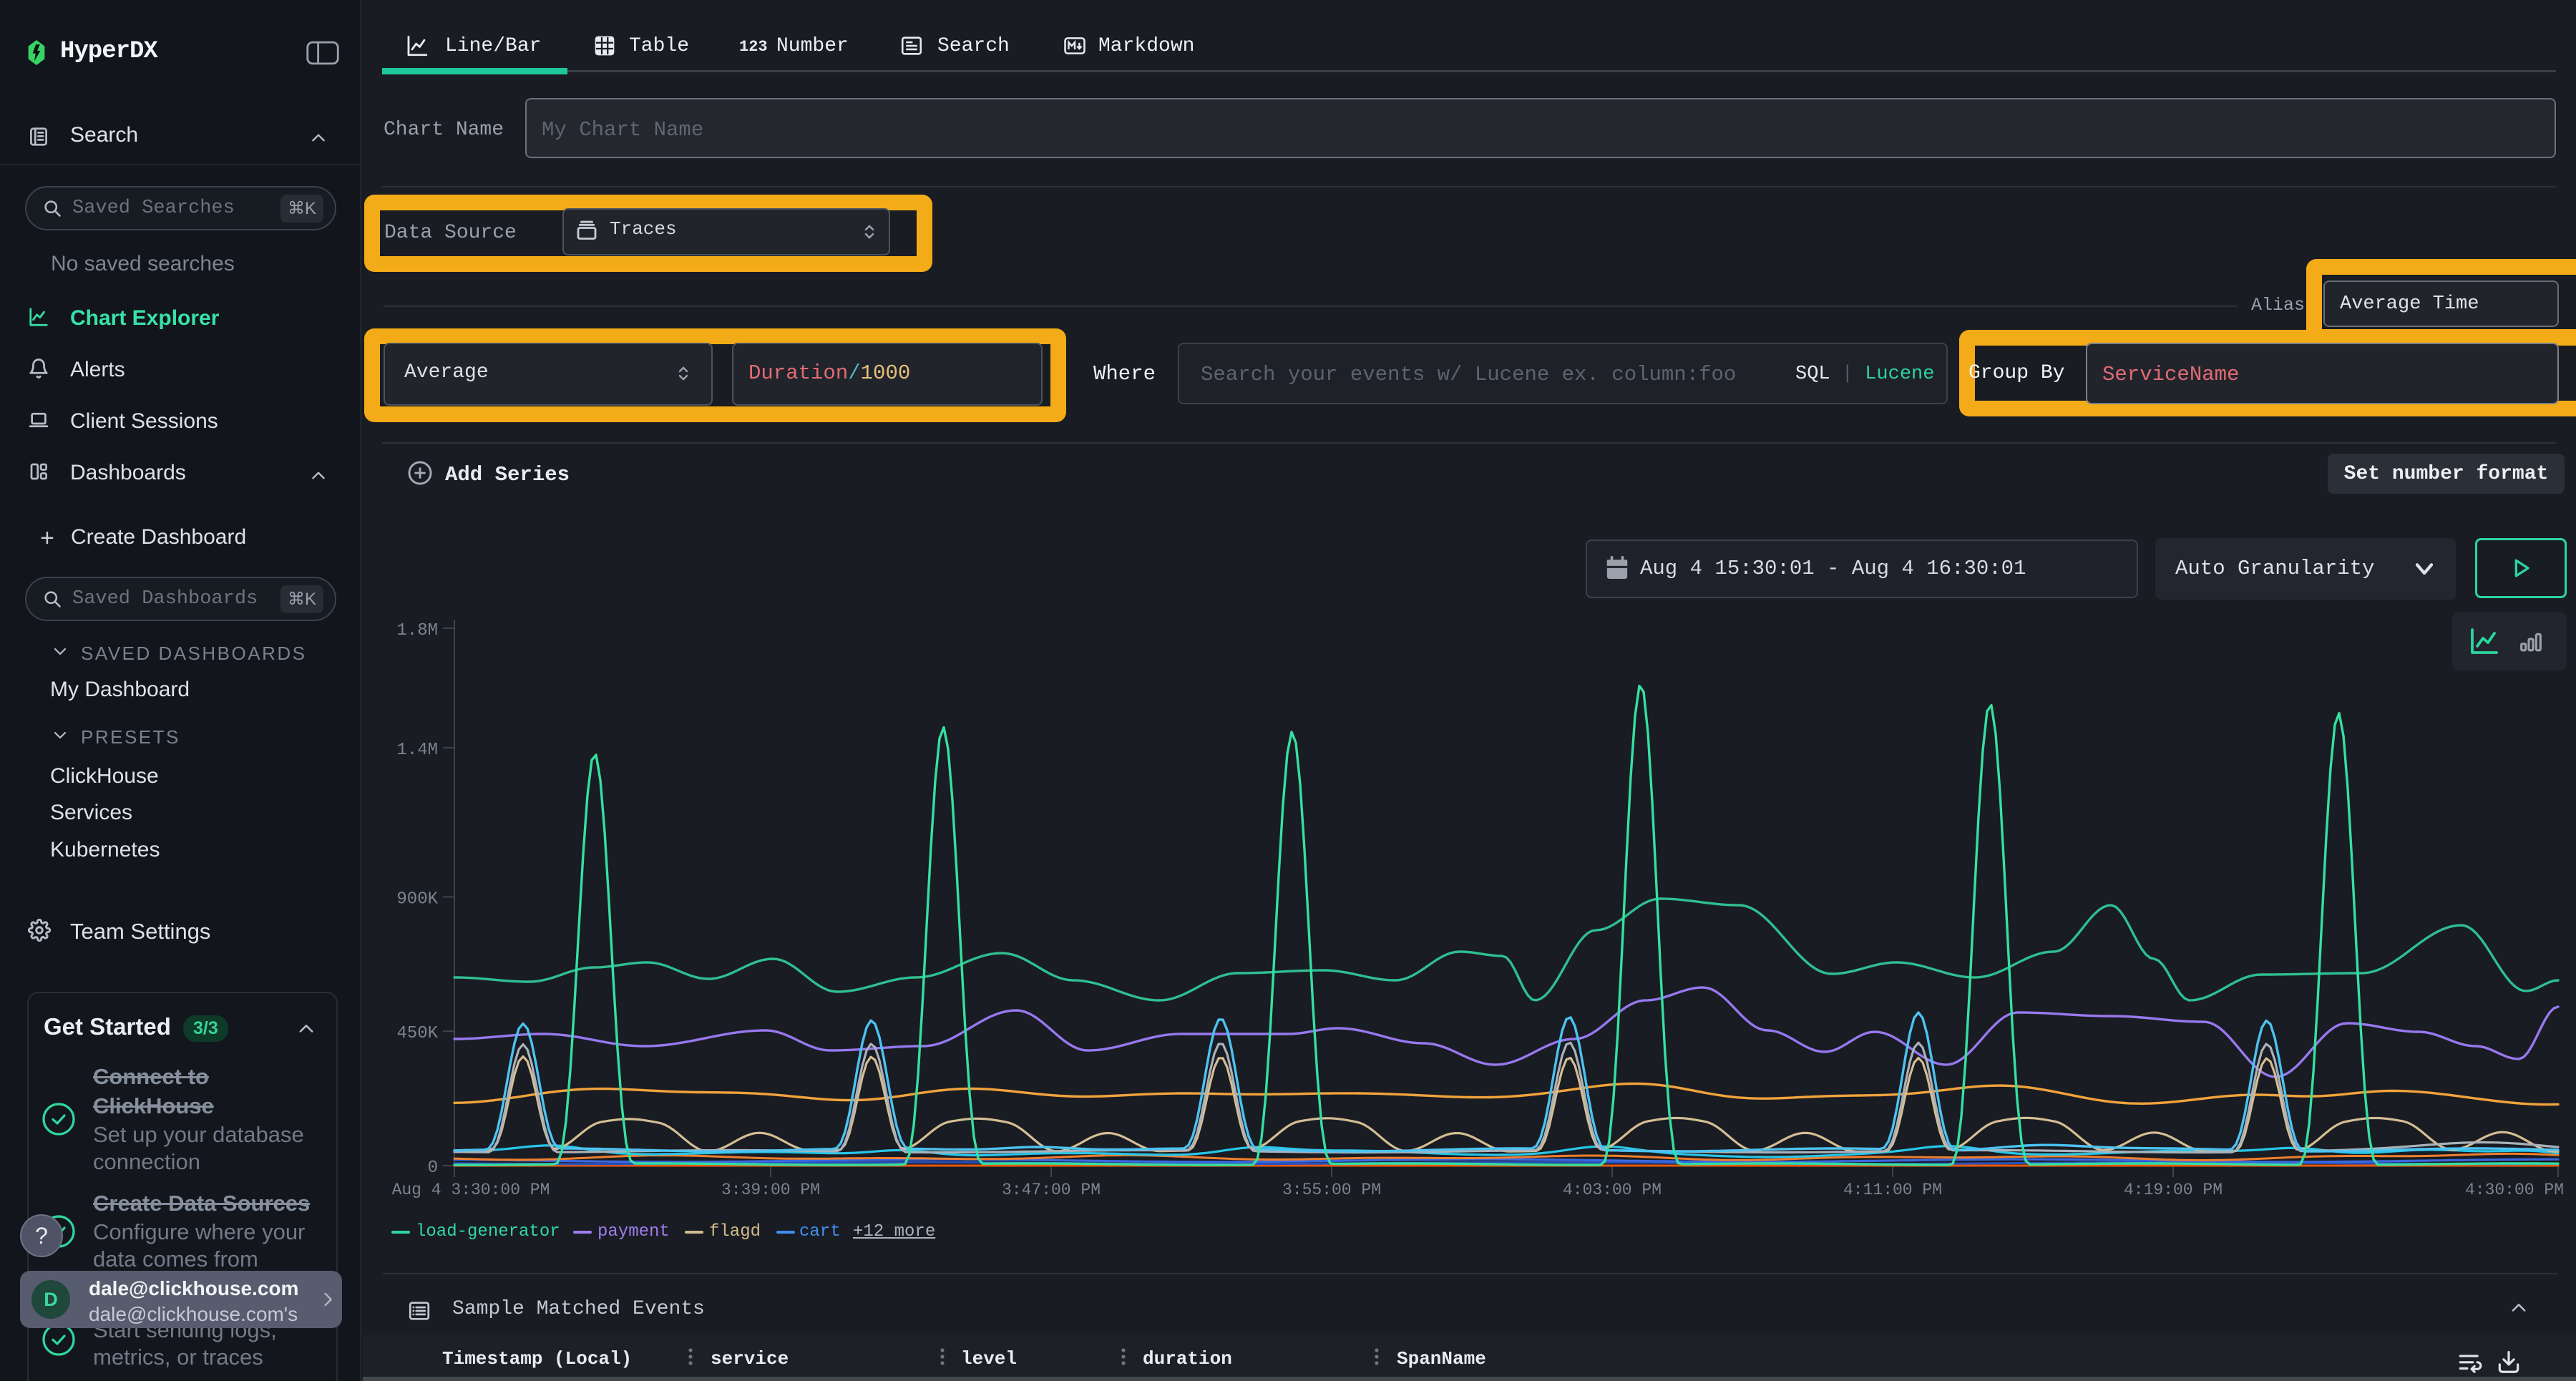  What do you see at coordinates (417, 899) in the screenshot?
I see `svg-text: 900K` at bounding box center [417, 899].